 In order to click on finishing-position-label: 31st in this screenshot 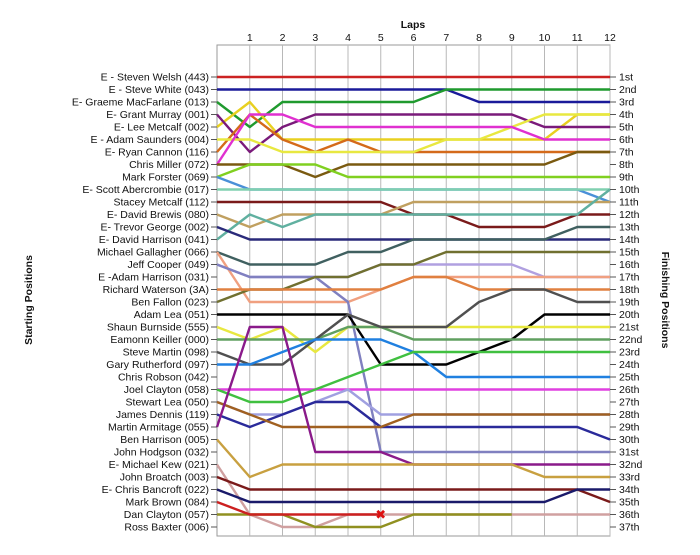, I will do `click(629, 453)`.